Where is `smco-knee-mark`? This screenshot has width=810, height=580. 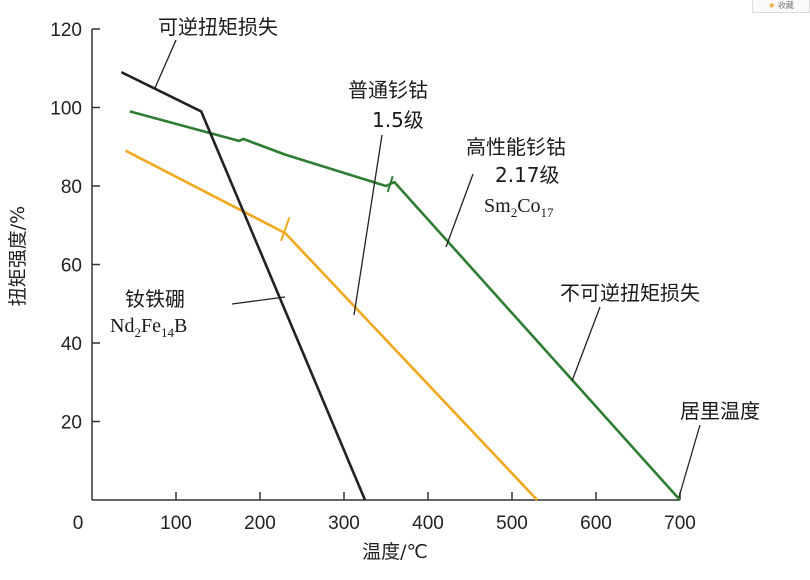
smco-knee-mark is located at coordinates (390, 184).